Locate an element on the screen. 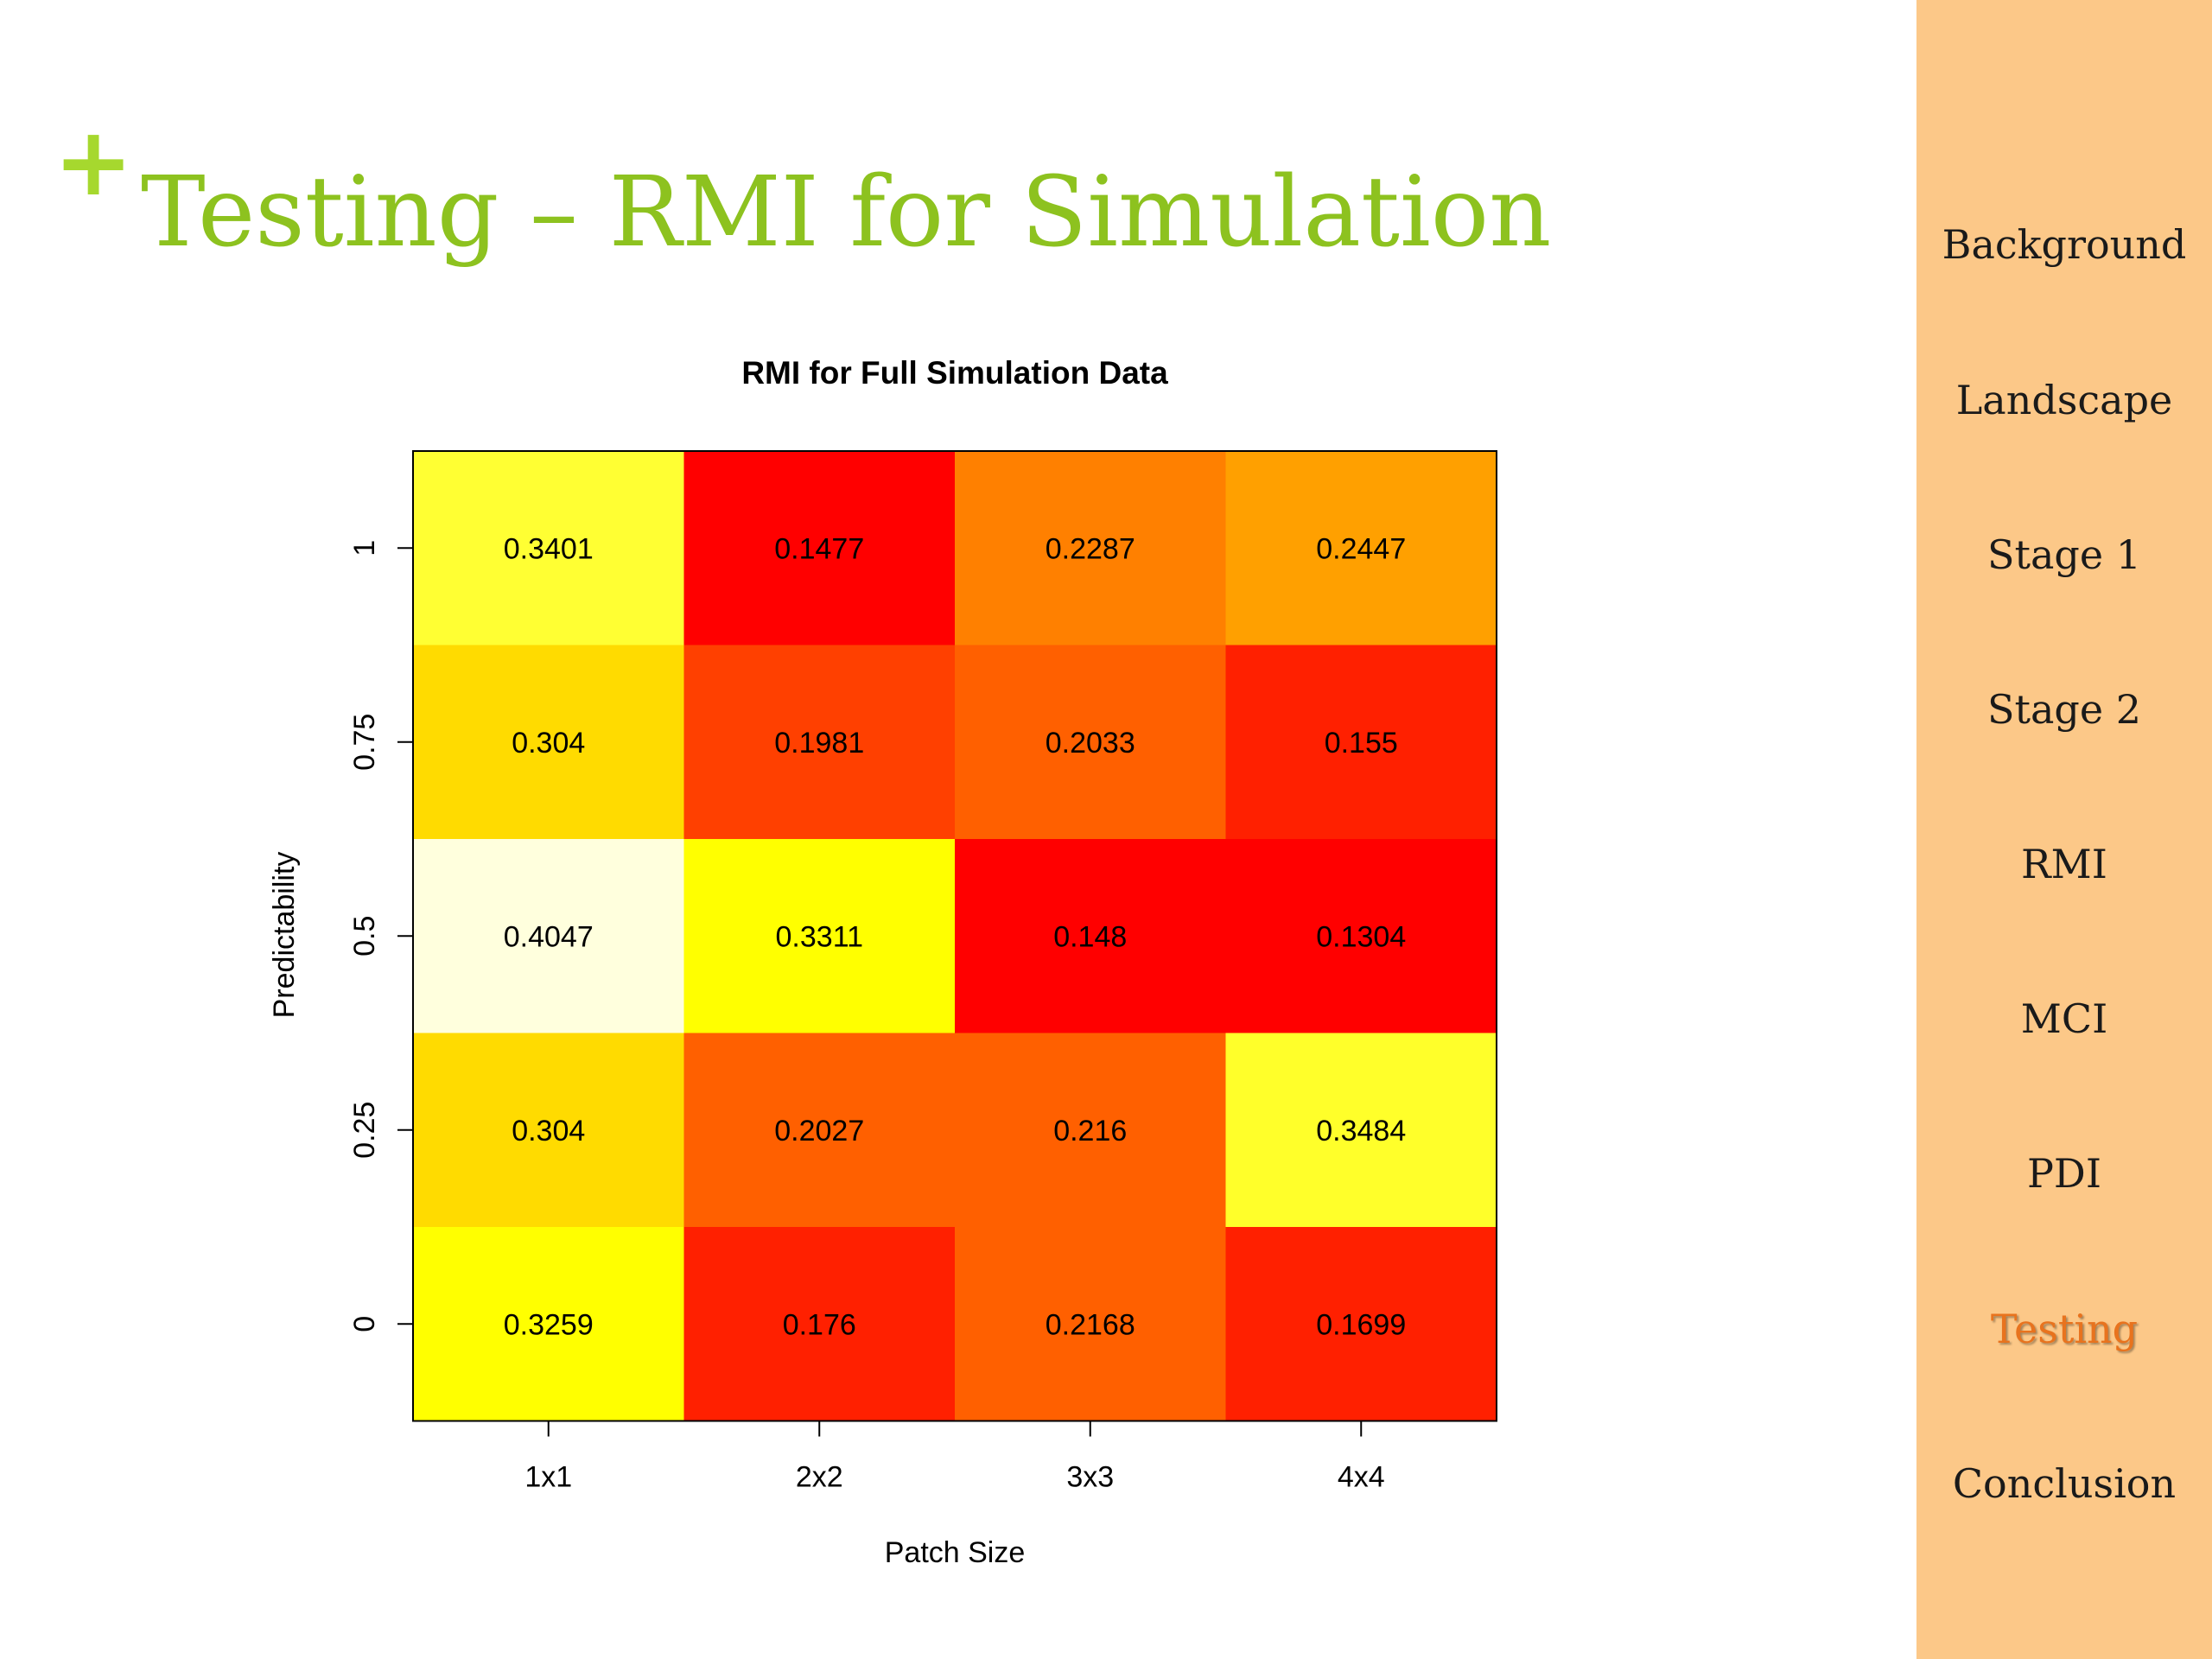 The width and height of the screenshot is (2212, 1659). x-tick-label: 4x4 is located at coordinates (1361, 1477).